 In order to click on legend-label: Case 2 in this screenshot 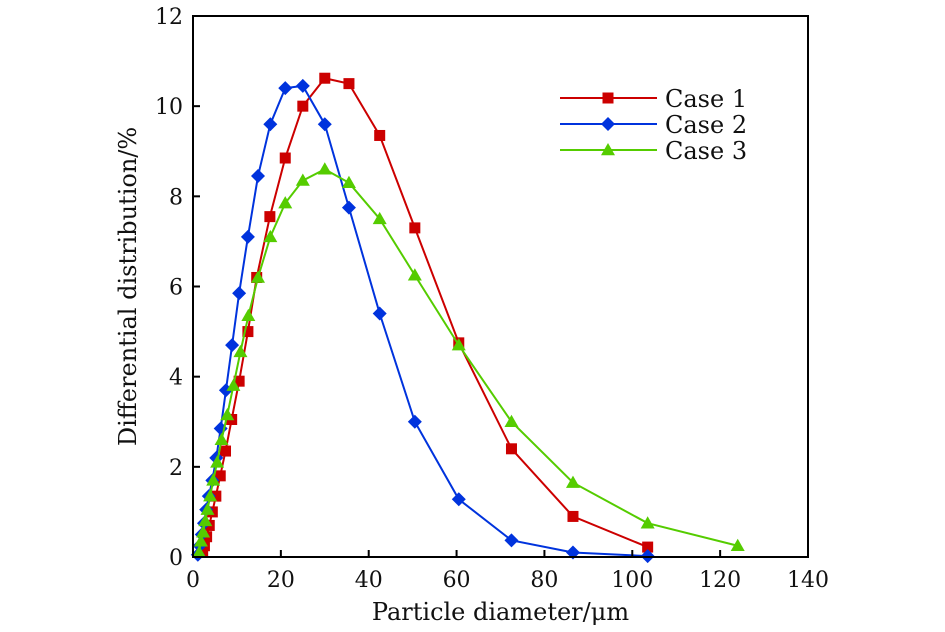, I will do `click(706, 125)`.